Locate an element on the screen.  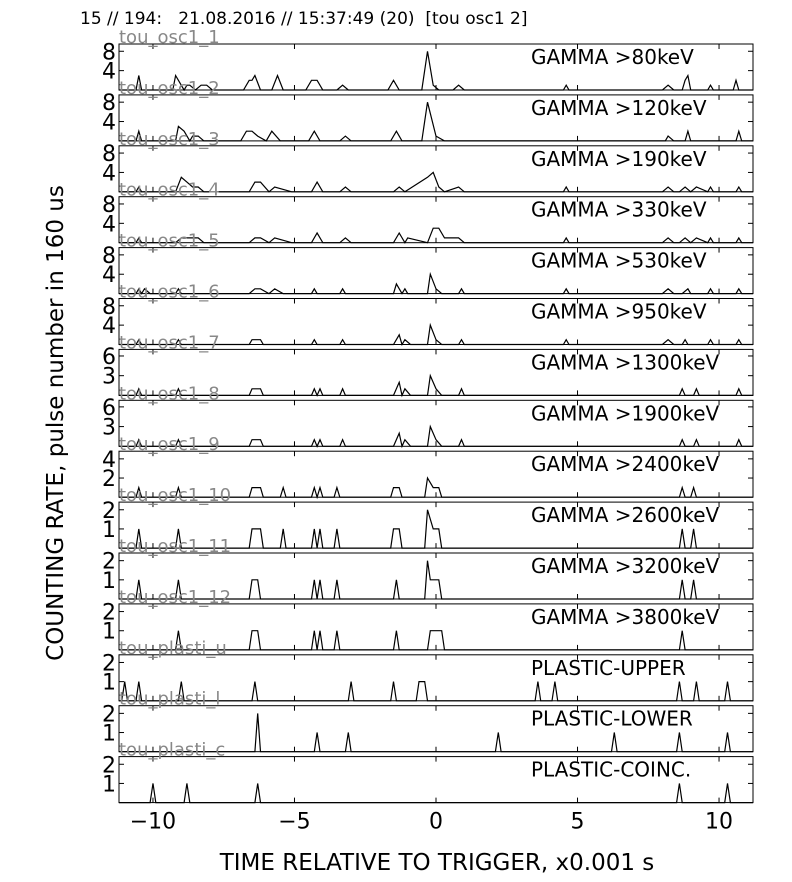
x-axis-label: TIME RELATIVE TO TRIGGER, x0.001 s is located at coordinates (437, 863).